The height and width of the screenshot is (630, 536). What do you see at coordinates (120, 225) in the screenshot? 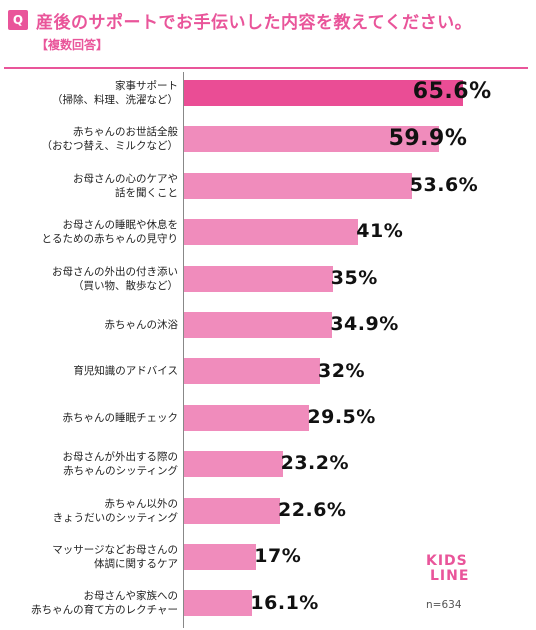
I see `category-label-line: お母さんの睡眠や休息を` at bounding box center [120, 225].